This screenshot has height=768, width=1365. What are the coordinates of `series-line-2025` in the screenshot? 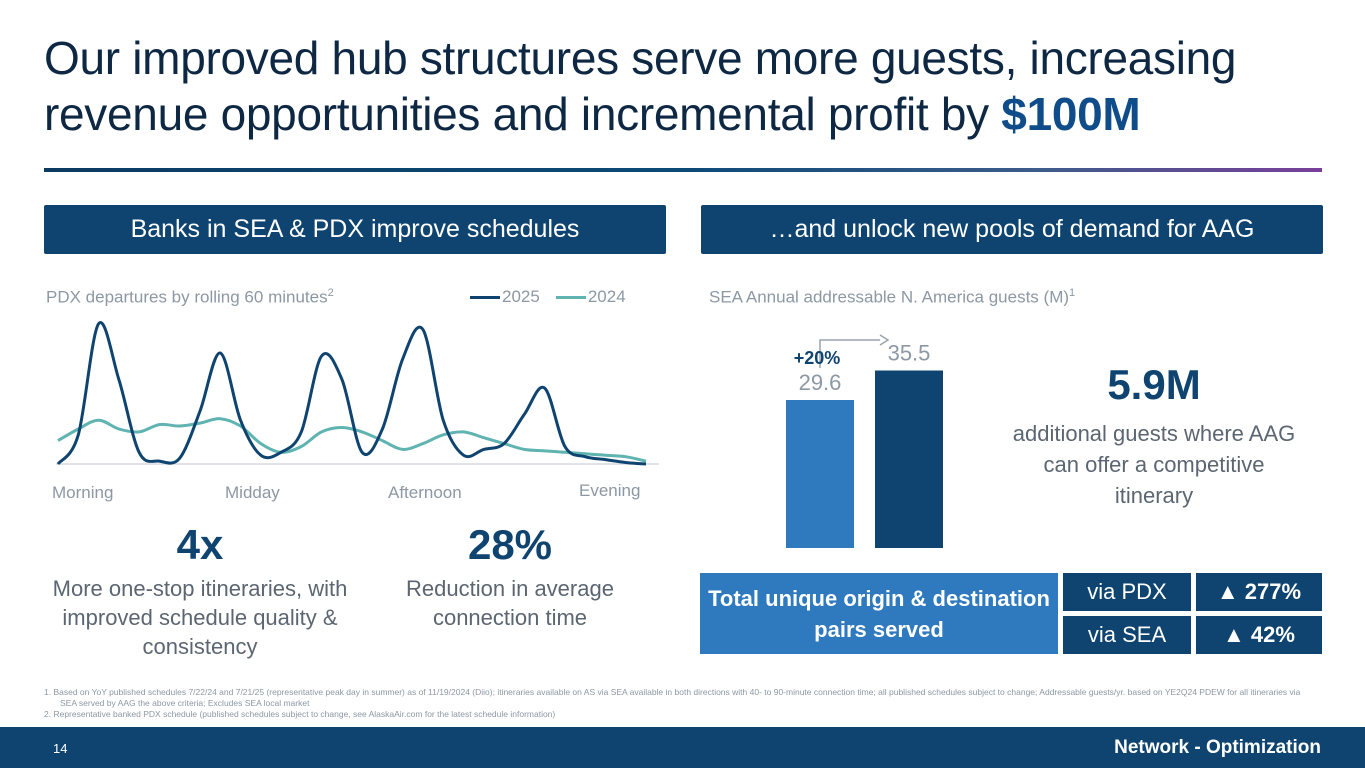 It's located at (351, 393).